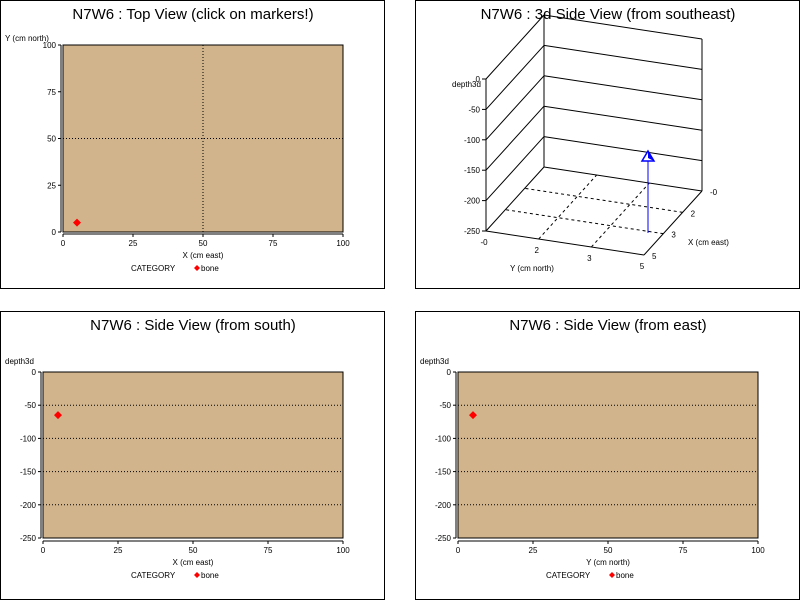 The height and width of the screenshot is (601, 800). Describe the element at coordinates (192, 14) in the screenshot. I see `chart-title: N7W6 : Top View (click on markers!)` at that location.